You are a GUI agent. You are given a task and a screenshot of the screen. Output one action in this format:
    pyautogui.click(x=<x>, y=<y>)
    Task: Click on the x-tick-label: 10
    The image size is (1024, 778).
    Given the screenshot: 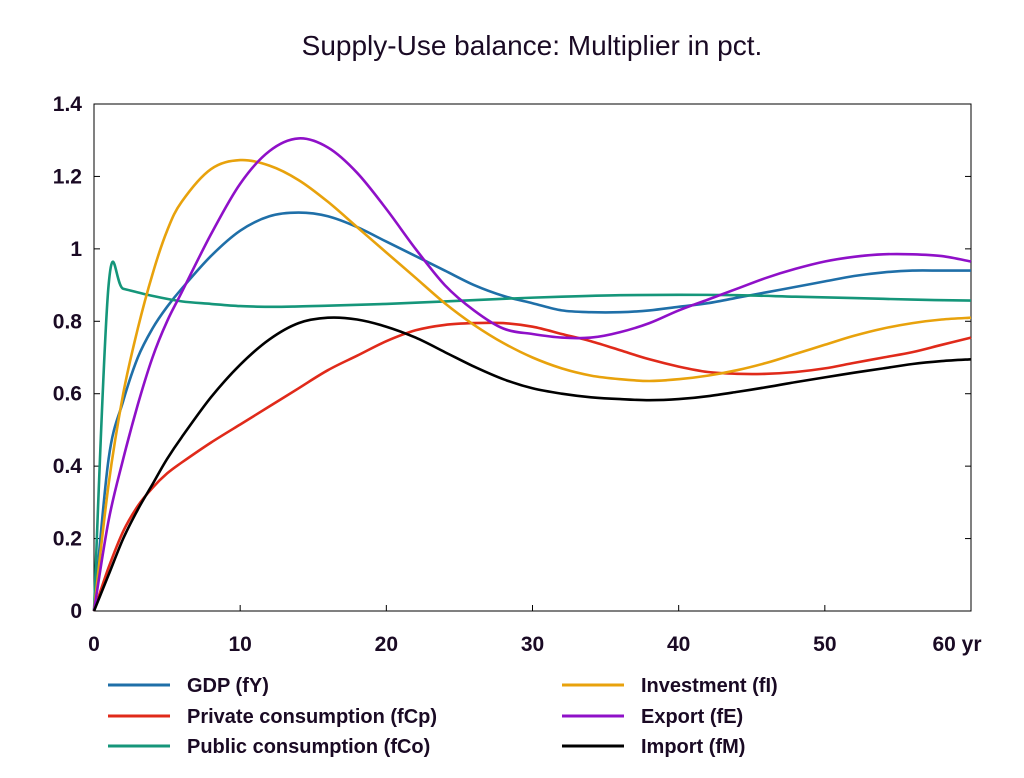 What is the action you would take?
    pyautogui.click(x=239, y=644)
    